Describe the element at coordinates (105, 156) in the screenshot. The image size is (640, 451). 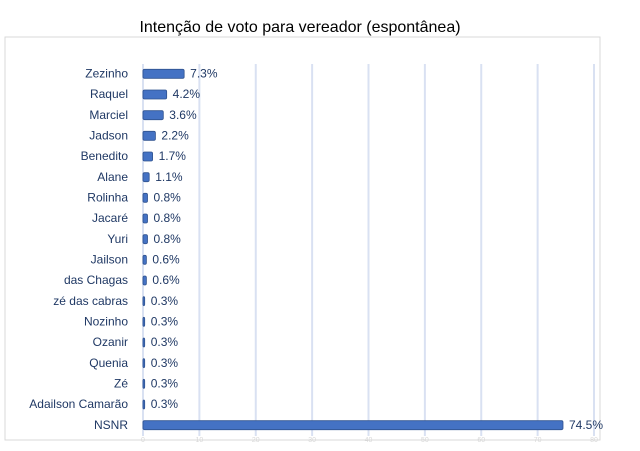
I see `category-label: Benedito` at that location.